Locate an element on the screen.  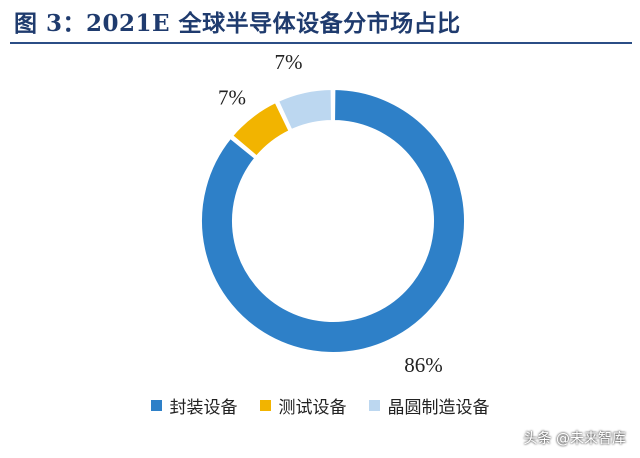
legend-item-3: 晶圆制造设备 is located at coordinates (429, 405).